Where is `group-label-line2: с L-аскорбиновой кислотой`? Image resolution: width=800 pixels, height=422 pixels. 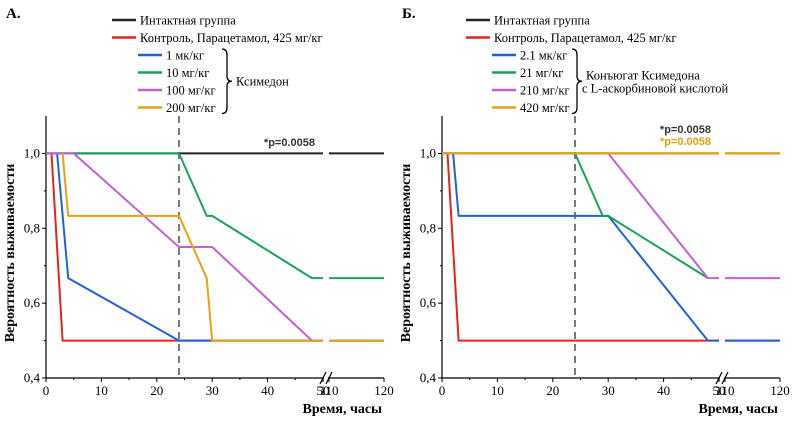
group-label-line2: с L-аскорбиновой кислотой is located at coordinates (655, 88).